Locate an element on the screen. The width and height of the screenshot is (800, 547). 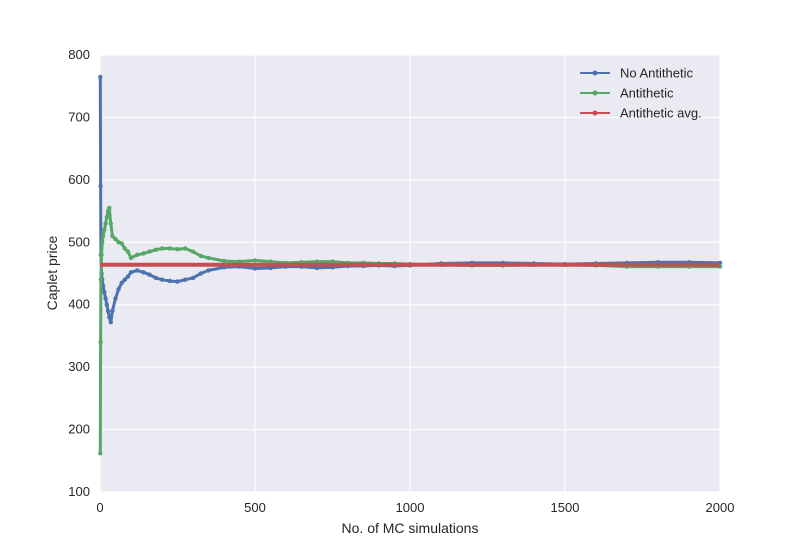
x-tick-label: 0 is located at coordinates (99, 507).